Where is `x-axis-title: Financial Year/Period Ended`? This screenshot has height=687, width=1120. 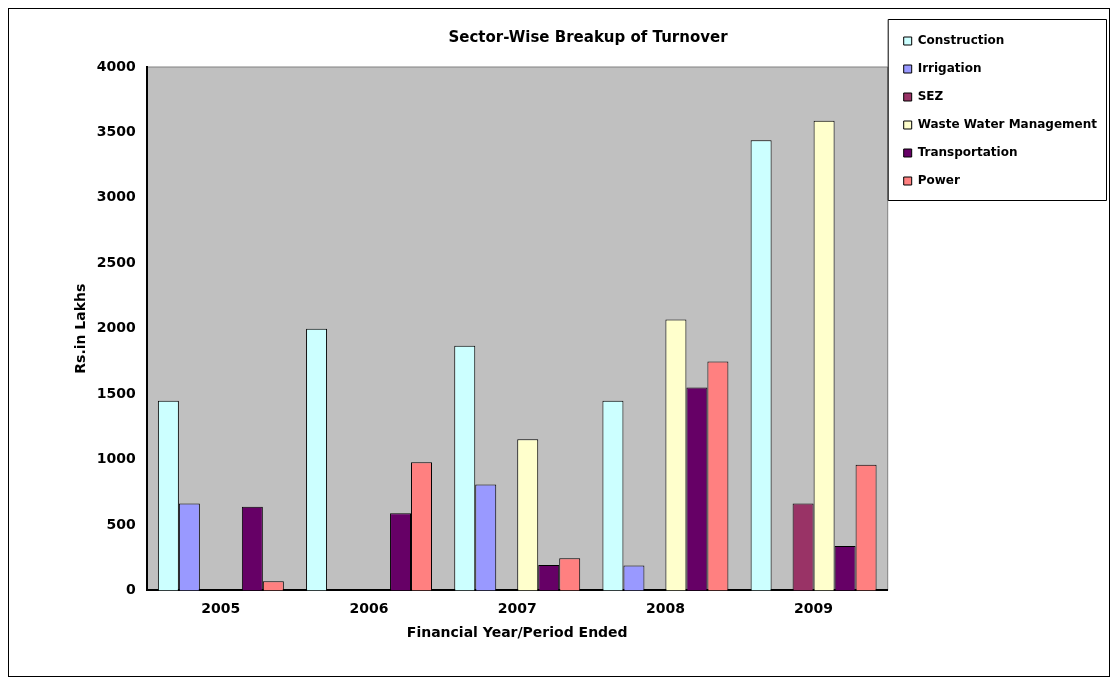
x-axis-title: Financial Year/Period Ended is located at coordinates (517, 632).